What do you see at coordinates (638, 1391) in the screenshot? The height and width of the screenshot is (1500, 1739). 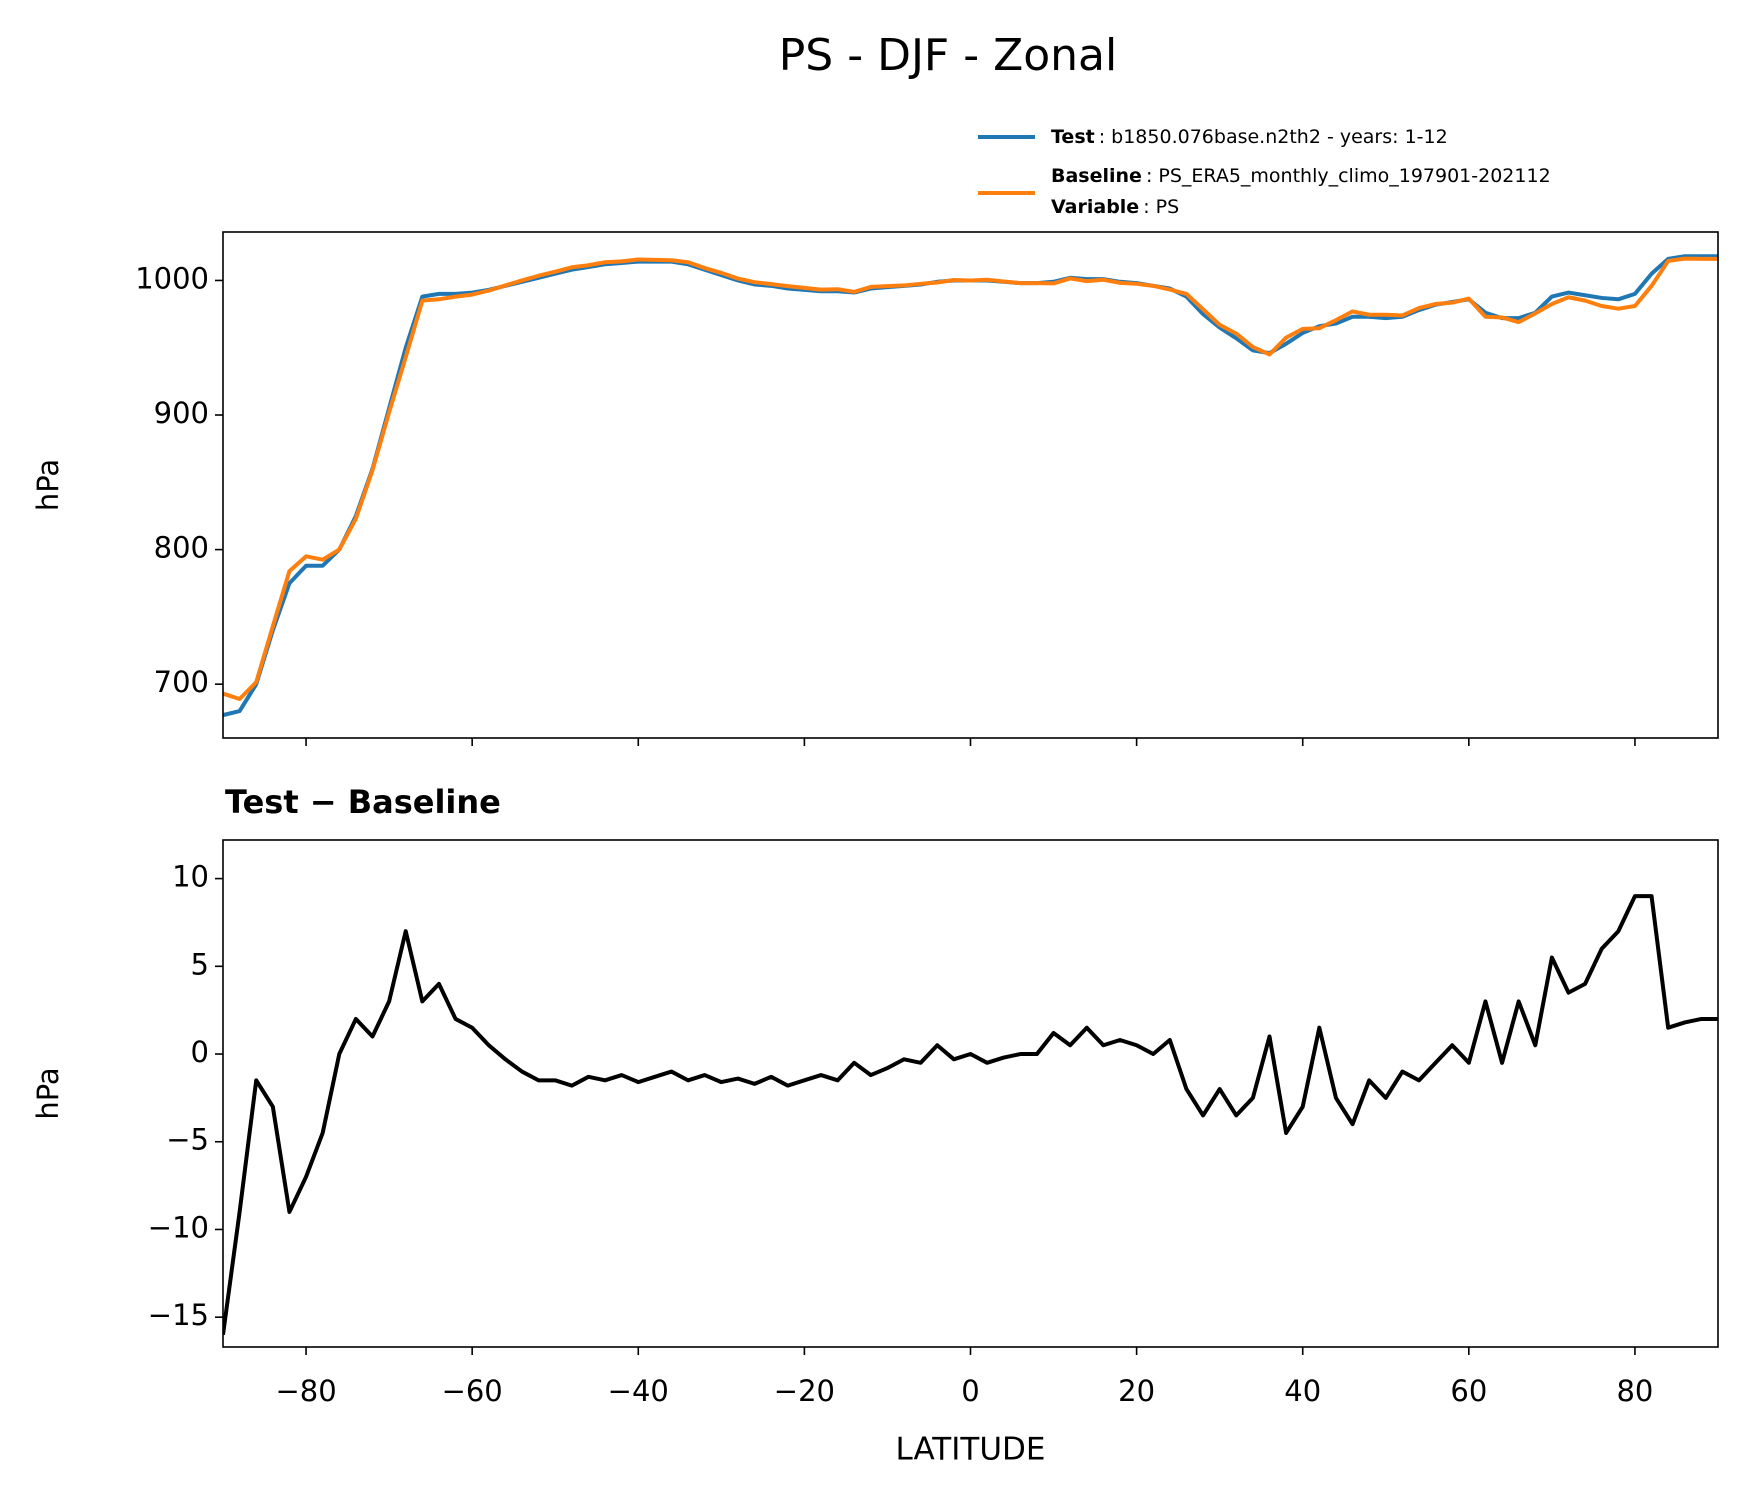 I see `x-tick-label: −40` at bounding box center [638, 1391].